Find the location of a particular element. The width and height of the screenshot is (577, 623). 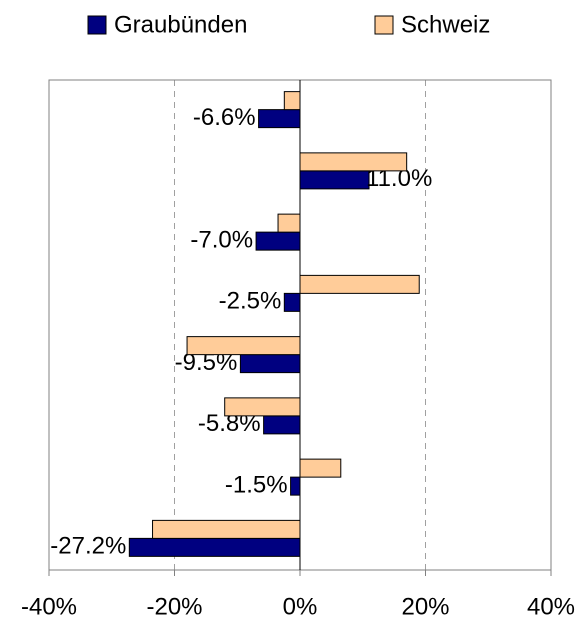

x-tick-label: 20% is located at coordinates (425, 606).